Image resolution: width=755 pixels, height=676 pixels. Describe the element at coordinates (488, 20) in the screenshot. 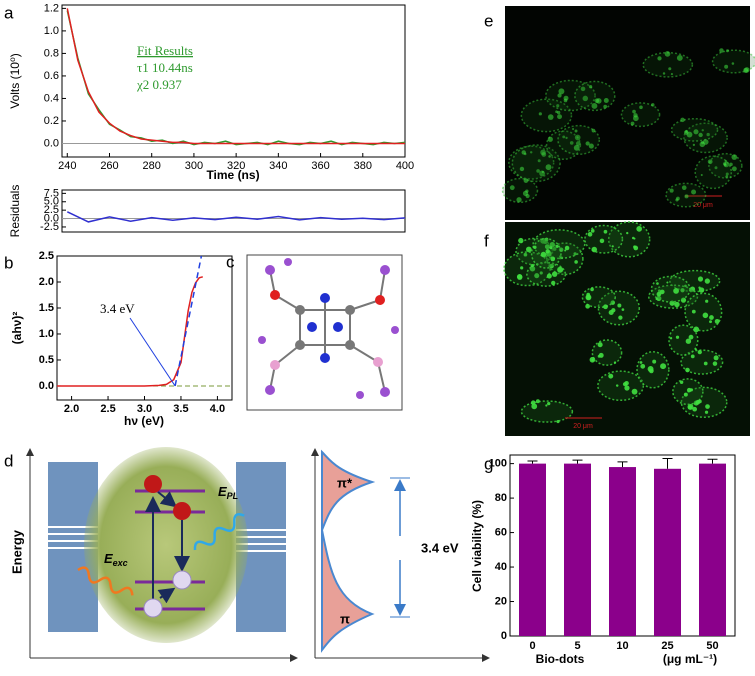

I see `panel-label: e` at that location.